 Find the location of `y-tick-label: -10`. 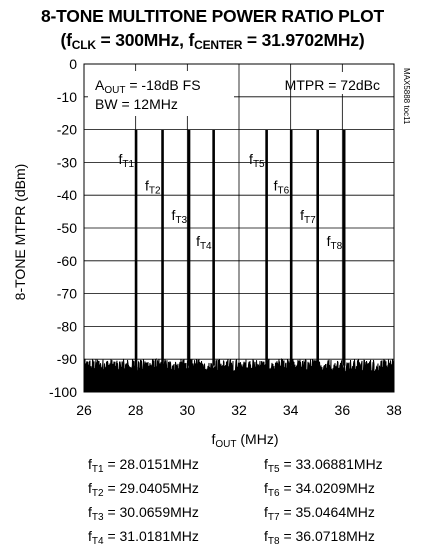

y-tick-label: -10 is located at coordinates (67, 97).